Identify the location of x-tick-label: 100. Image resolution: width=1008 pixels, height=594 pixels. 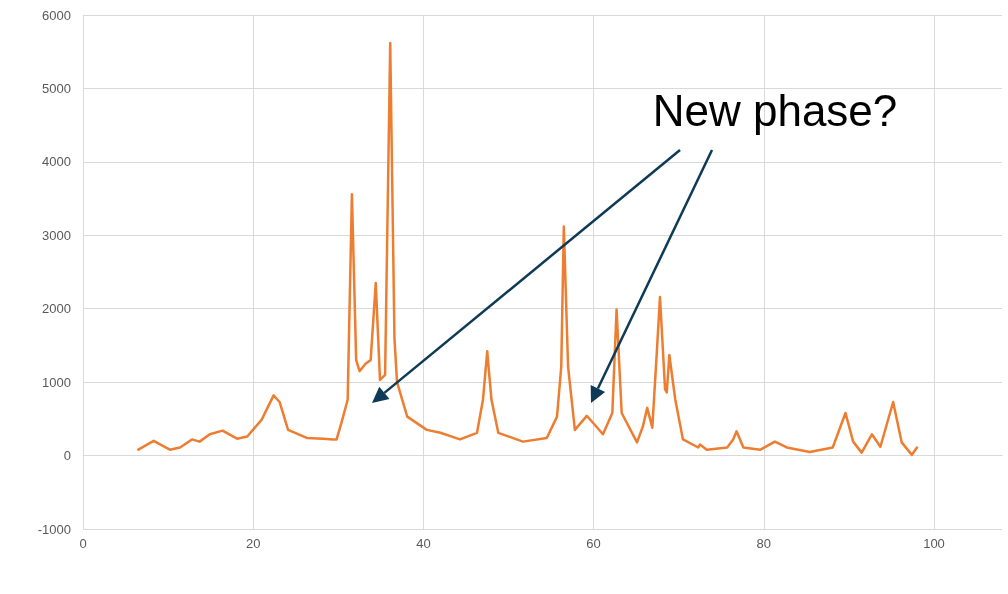
(934, 543).